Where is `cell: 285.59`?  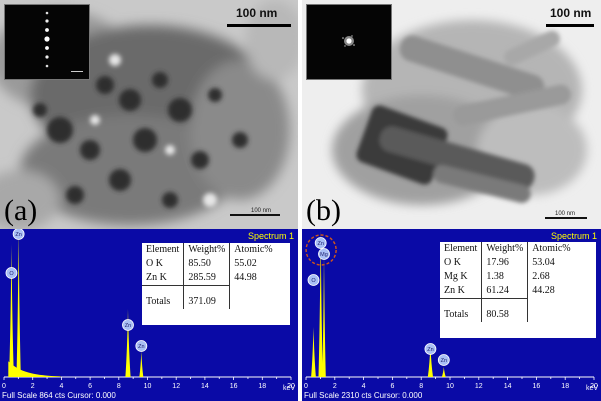 cell: 285.59 is located at coordinates (206, 278).